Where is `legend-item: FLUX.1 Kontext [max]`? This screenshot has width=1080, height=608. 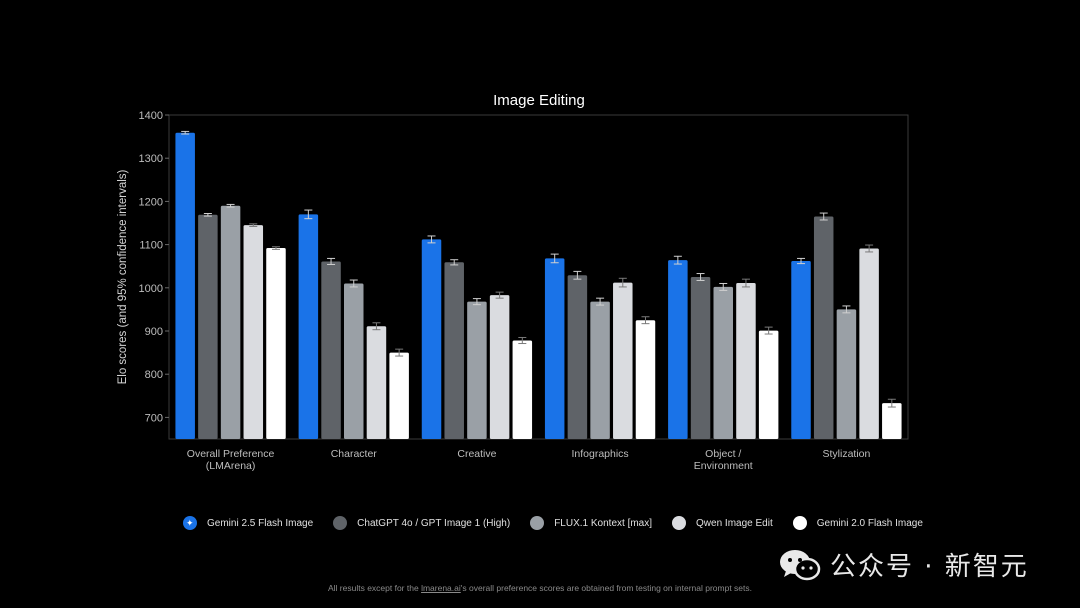 legend-item: FLUX.1 Kontext [max] is located at coordinates (591, 523).